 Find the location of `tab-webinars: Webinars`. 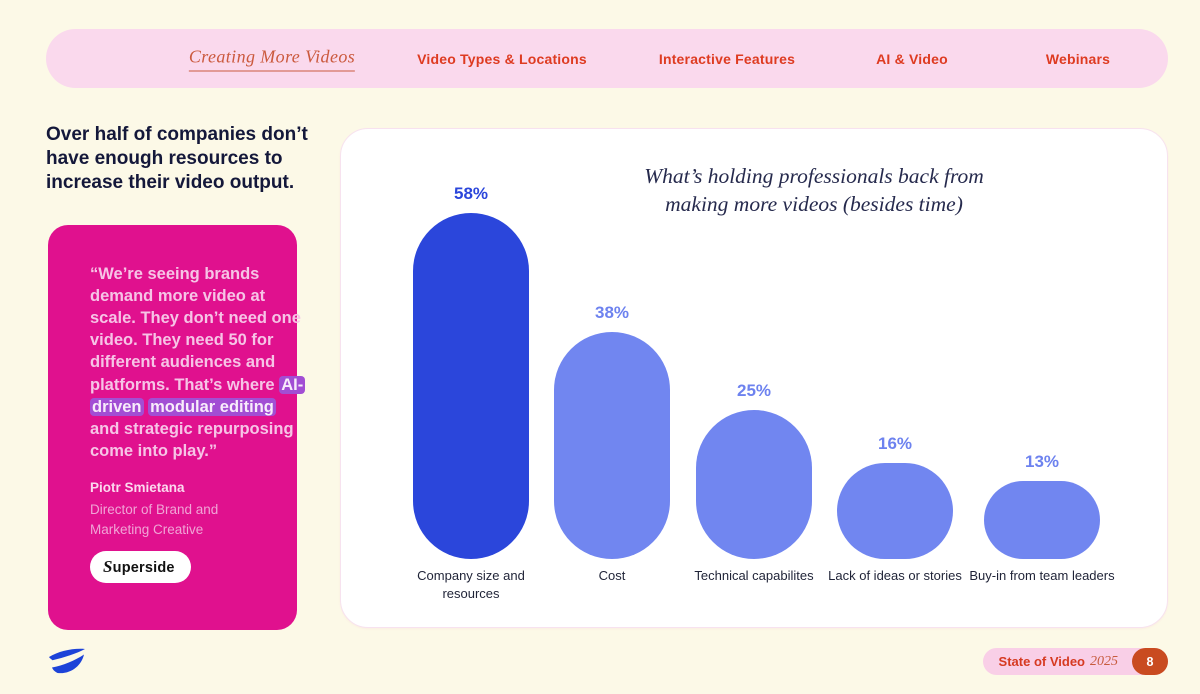

tab-webinars: Webinars is located at coordinates (1078, 58).